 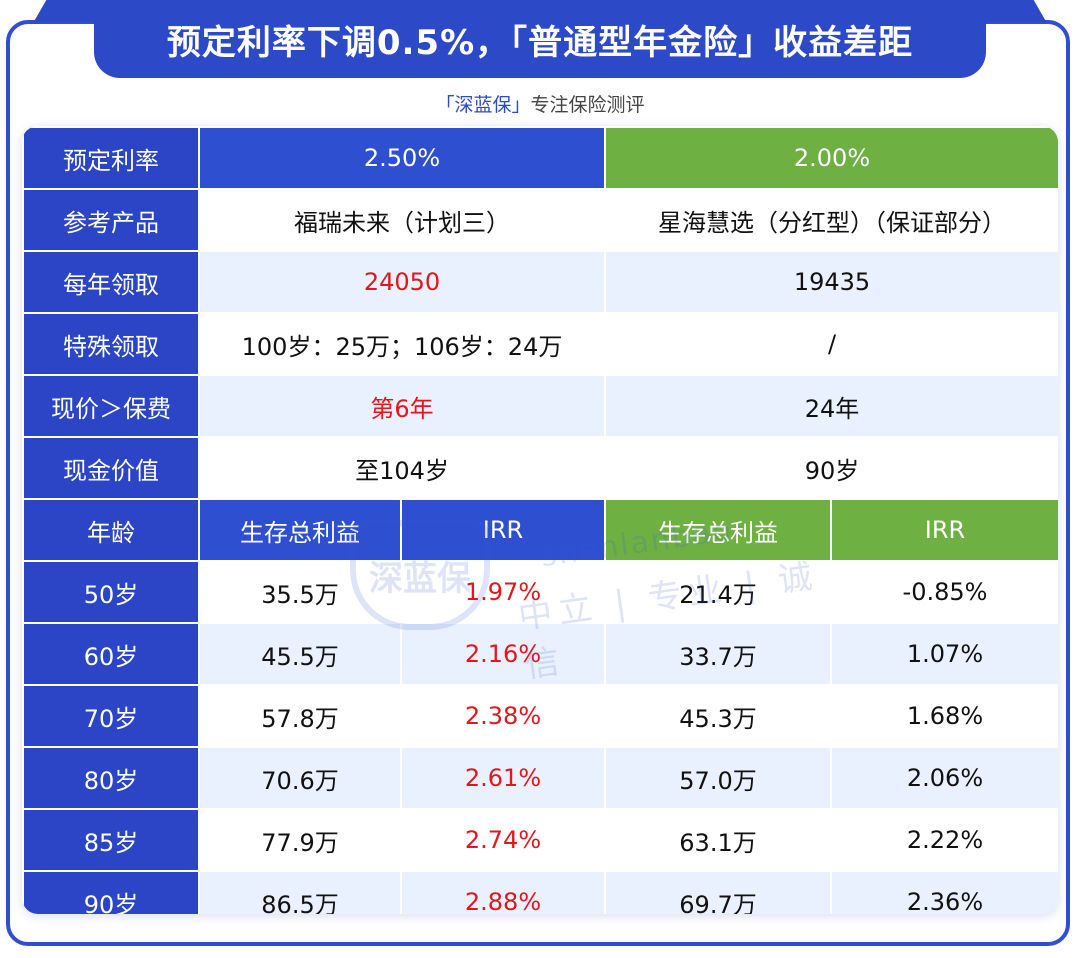 I want to click on a-benefit-cell: 86.5万, so click(x=300, y=892).